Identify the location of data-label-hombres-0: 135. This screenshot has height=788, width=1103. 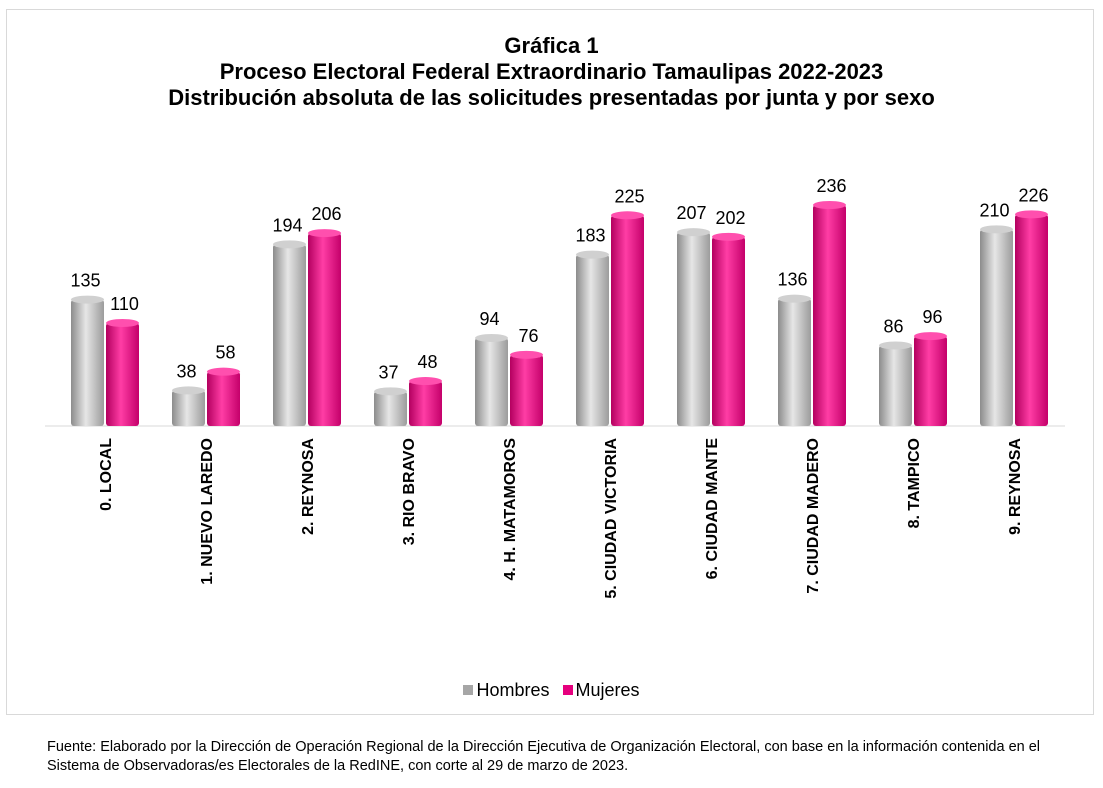
(85, 281).